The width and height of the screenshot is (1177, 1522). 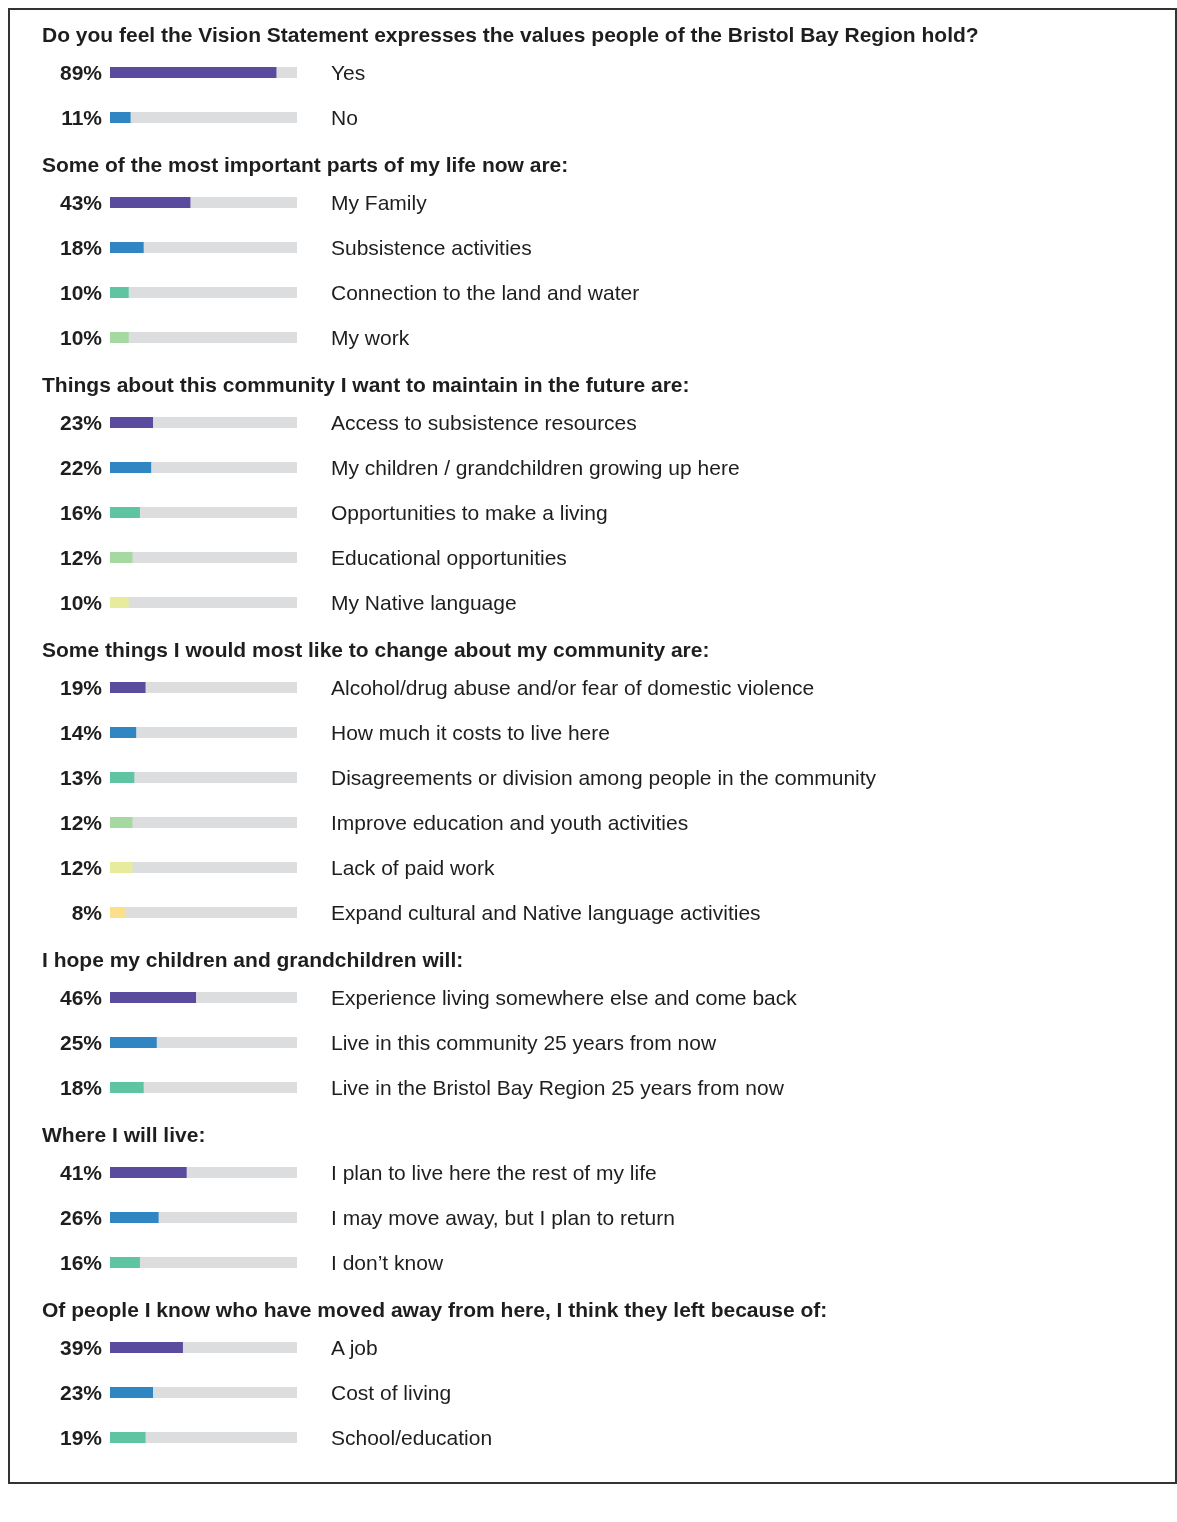 What do you see at coordinates (81, 732) in the screenshot?
I see `data-label: 14%` at bounding box center [81, 732].